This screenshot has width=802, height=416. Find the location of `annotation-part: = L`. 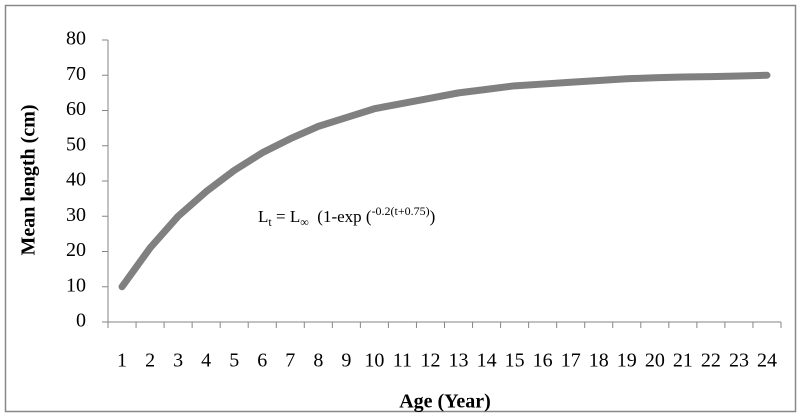

annotation-part: = L is located at coordinates (286, 216).